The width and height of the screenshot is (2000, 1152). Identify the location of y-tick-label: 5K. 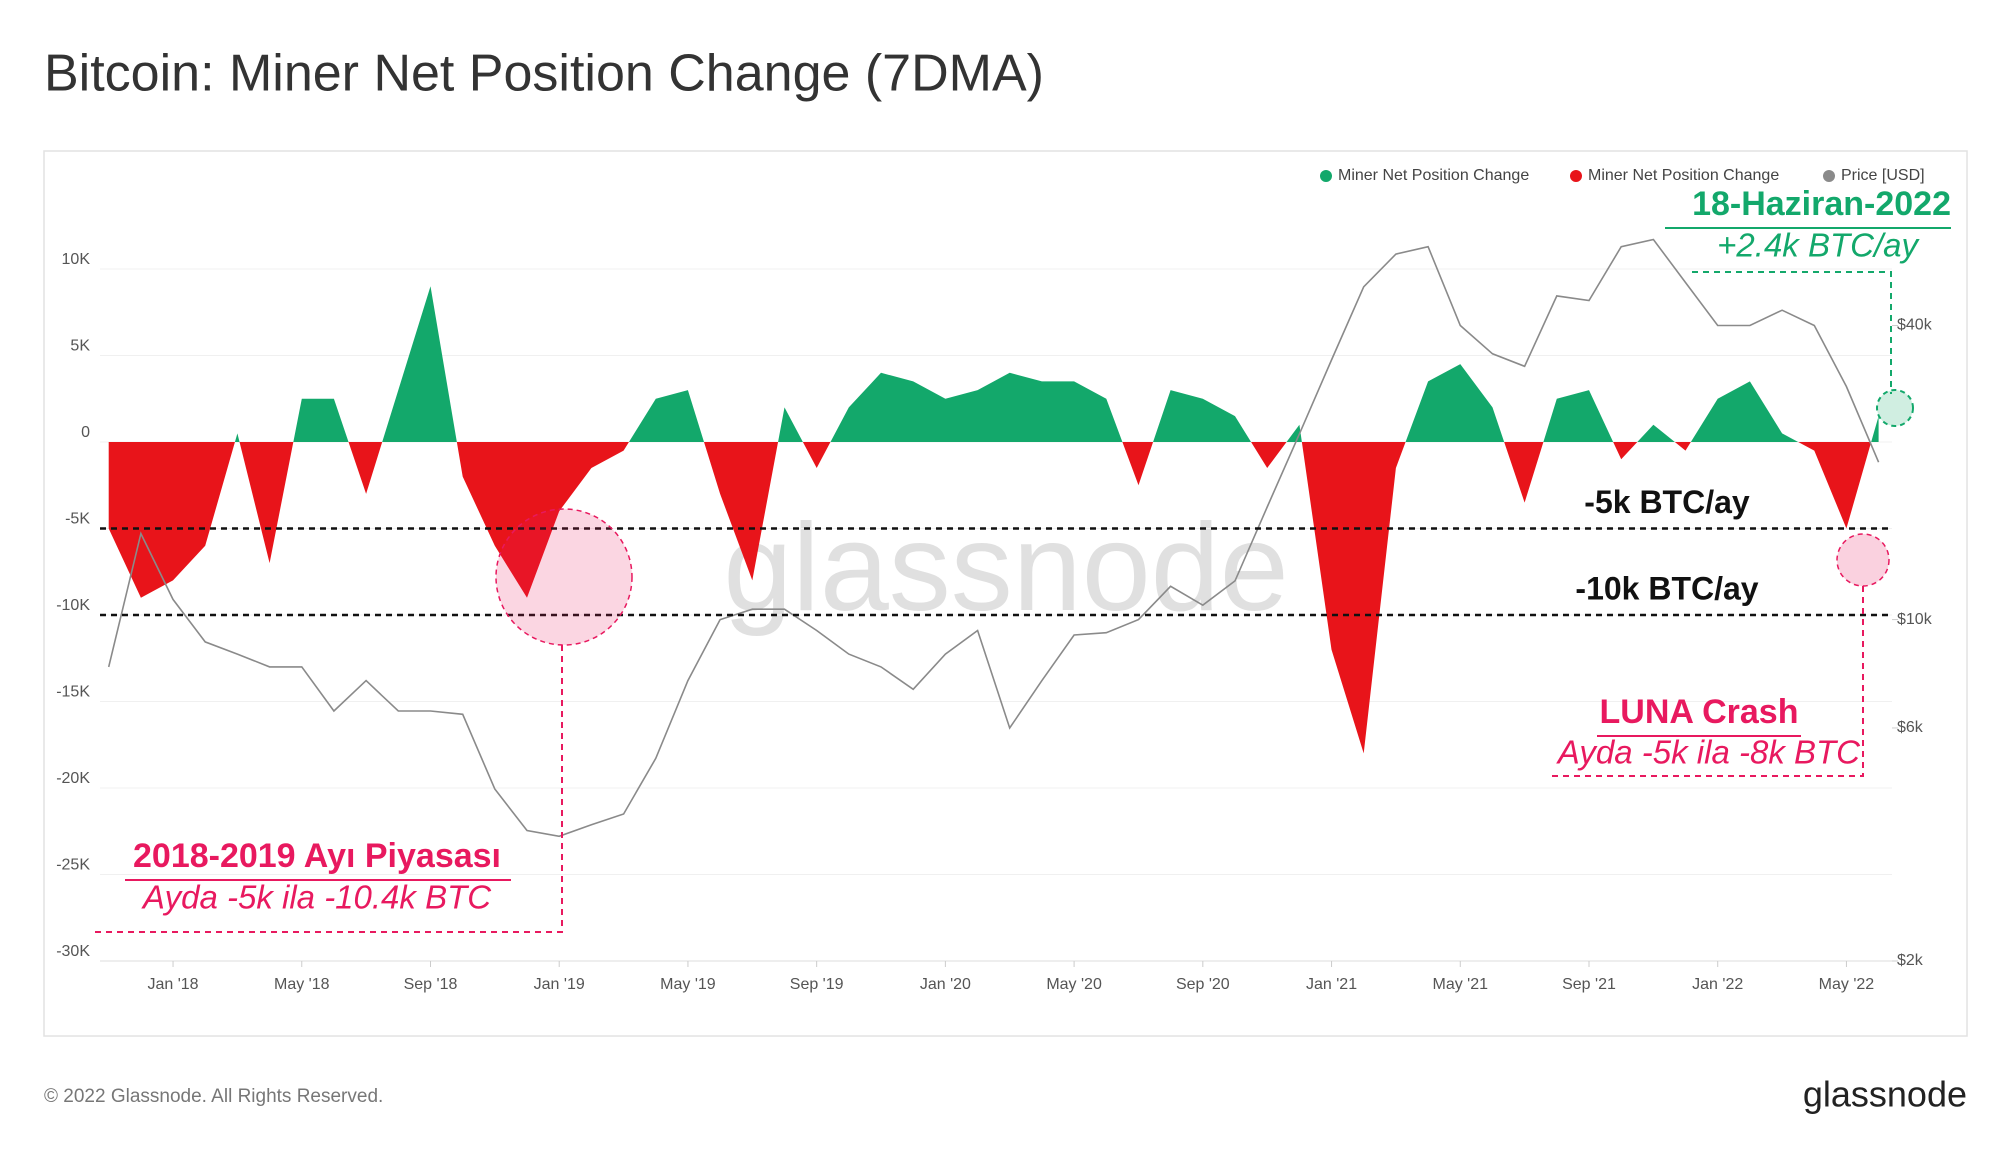
(80, 346).